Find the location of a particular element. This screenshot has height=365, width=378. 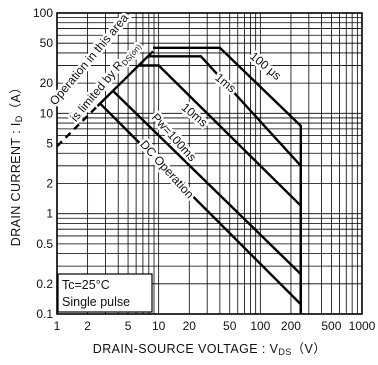

y-tick-label: 20 is located at coordinates (47, 83).